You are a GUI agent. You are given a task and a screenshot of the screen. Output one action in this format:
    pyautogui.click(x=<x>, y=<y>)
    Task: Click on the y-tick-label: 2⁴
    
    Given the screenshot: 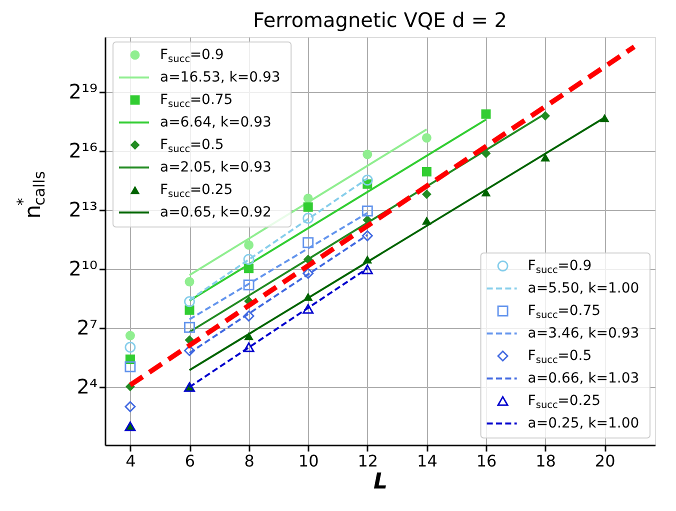 What is the action you would take?
    pyautogui.click(x=87, y=386)
    